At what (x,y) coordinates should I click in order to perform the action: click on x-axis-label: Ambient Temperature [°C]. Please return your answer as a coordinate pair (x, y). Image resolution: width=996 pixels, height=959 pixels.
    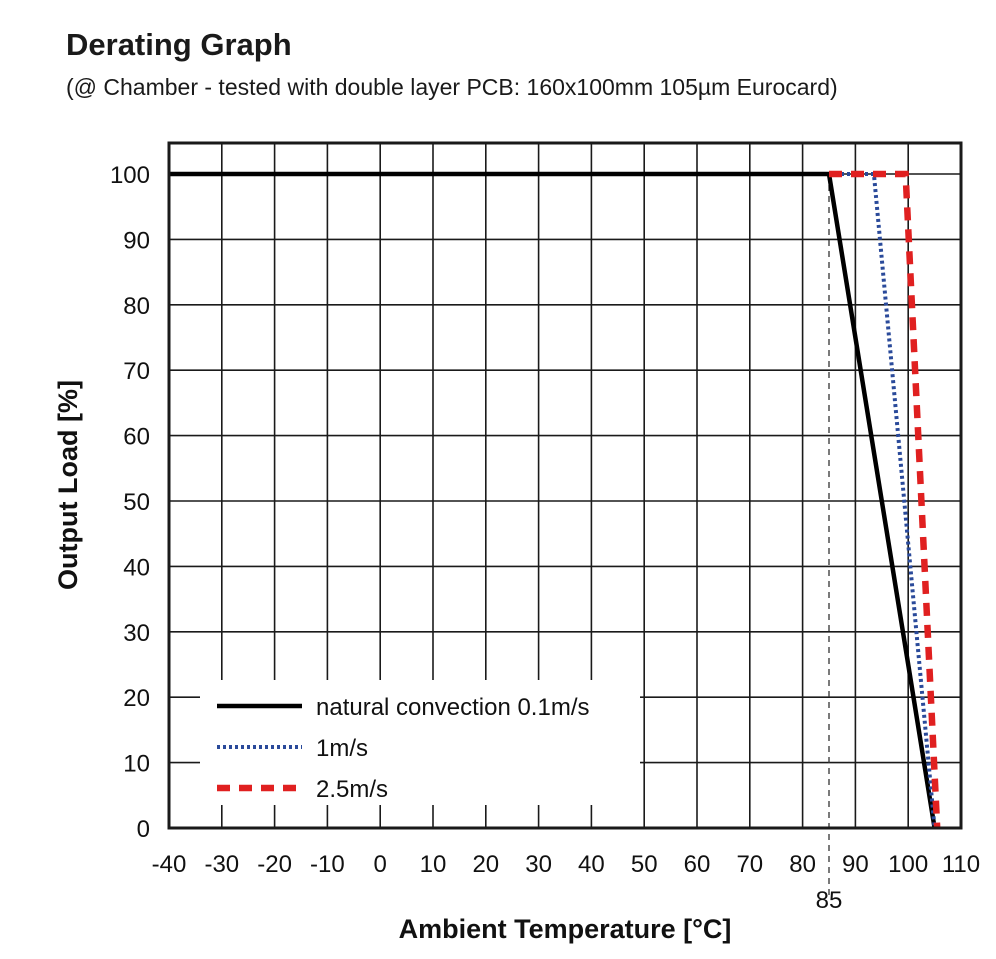
    Looking at the image, I should click on (565, 929).